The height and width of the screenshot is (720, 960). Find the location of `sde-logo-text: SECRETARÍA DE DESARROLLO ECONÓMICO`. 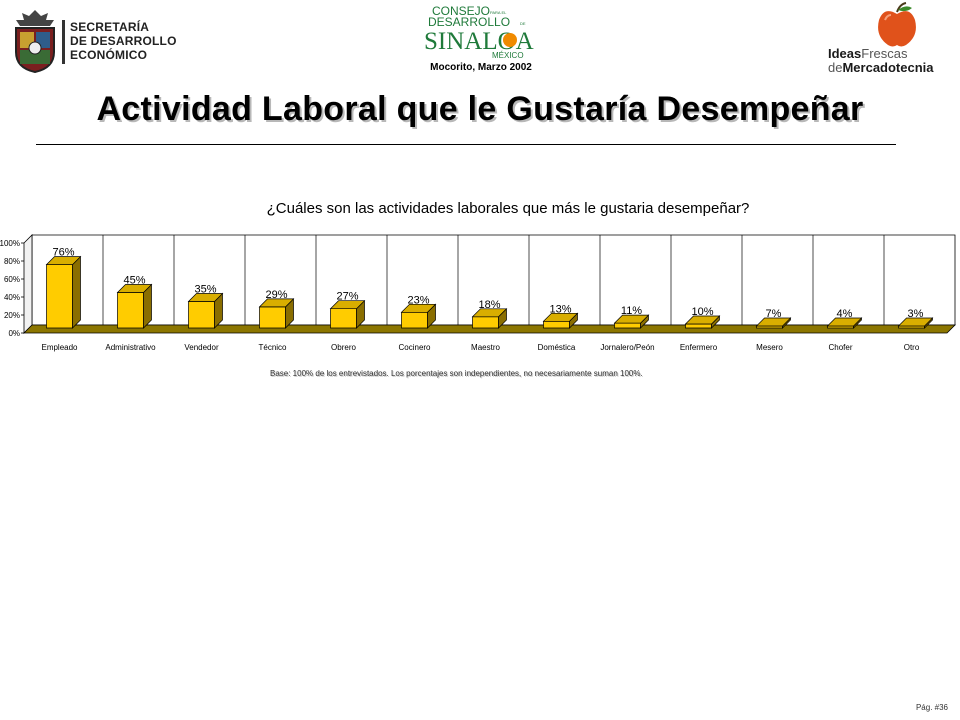

sde-logo-text: SECRETARÍA DE DESARROLLO ECONÓMICO is located at coordinates (123, 41).